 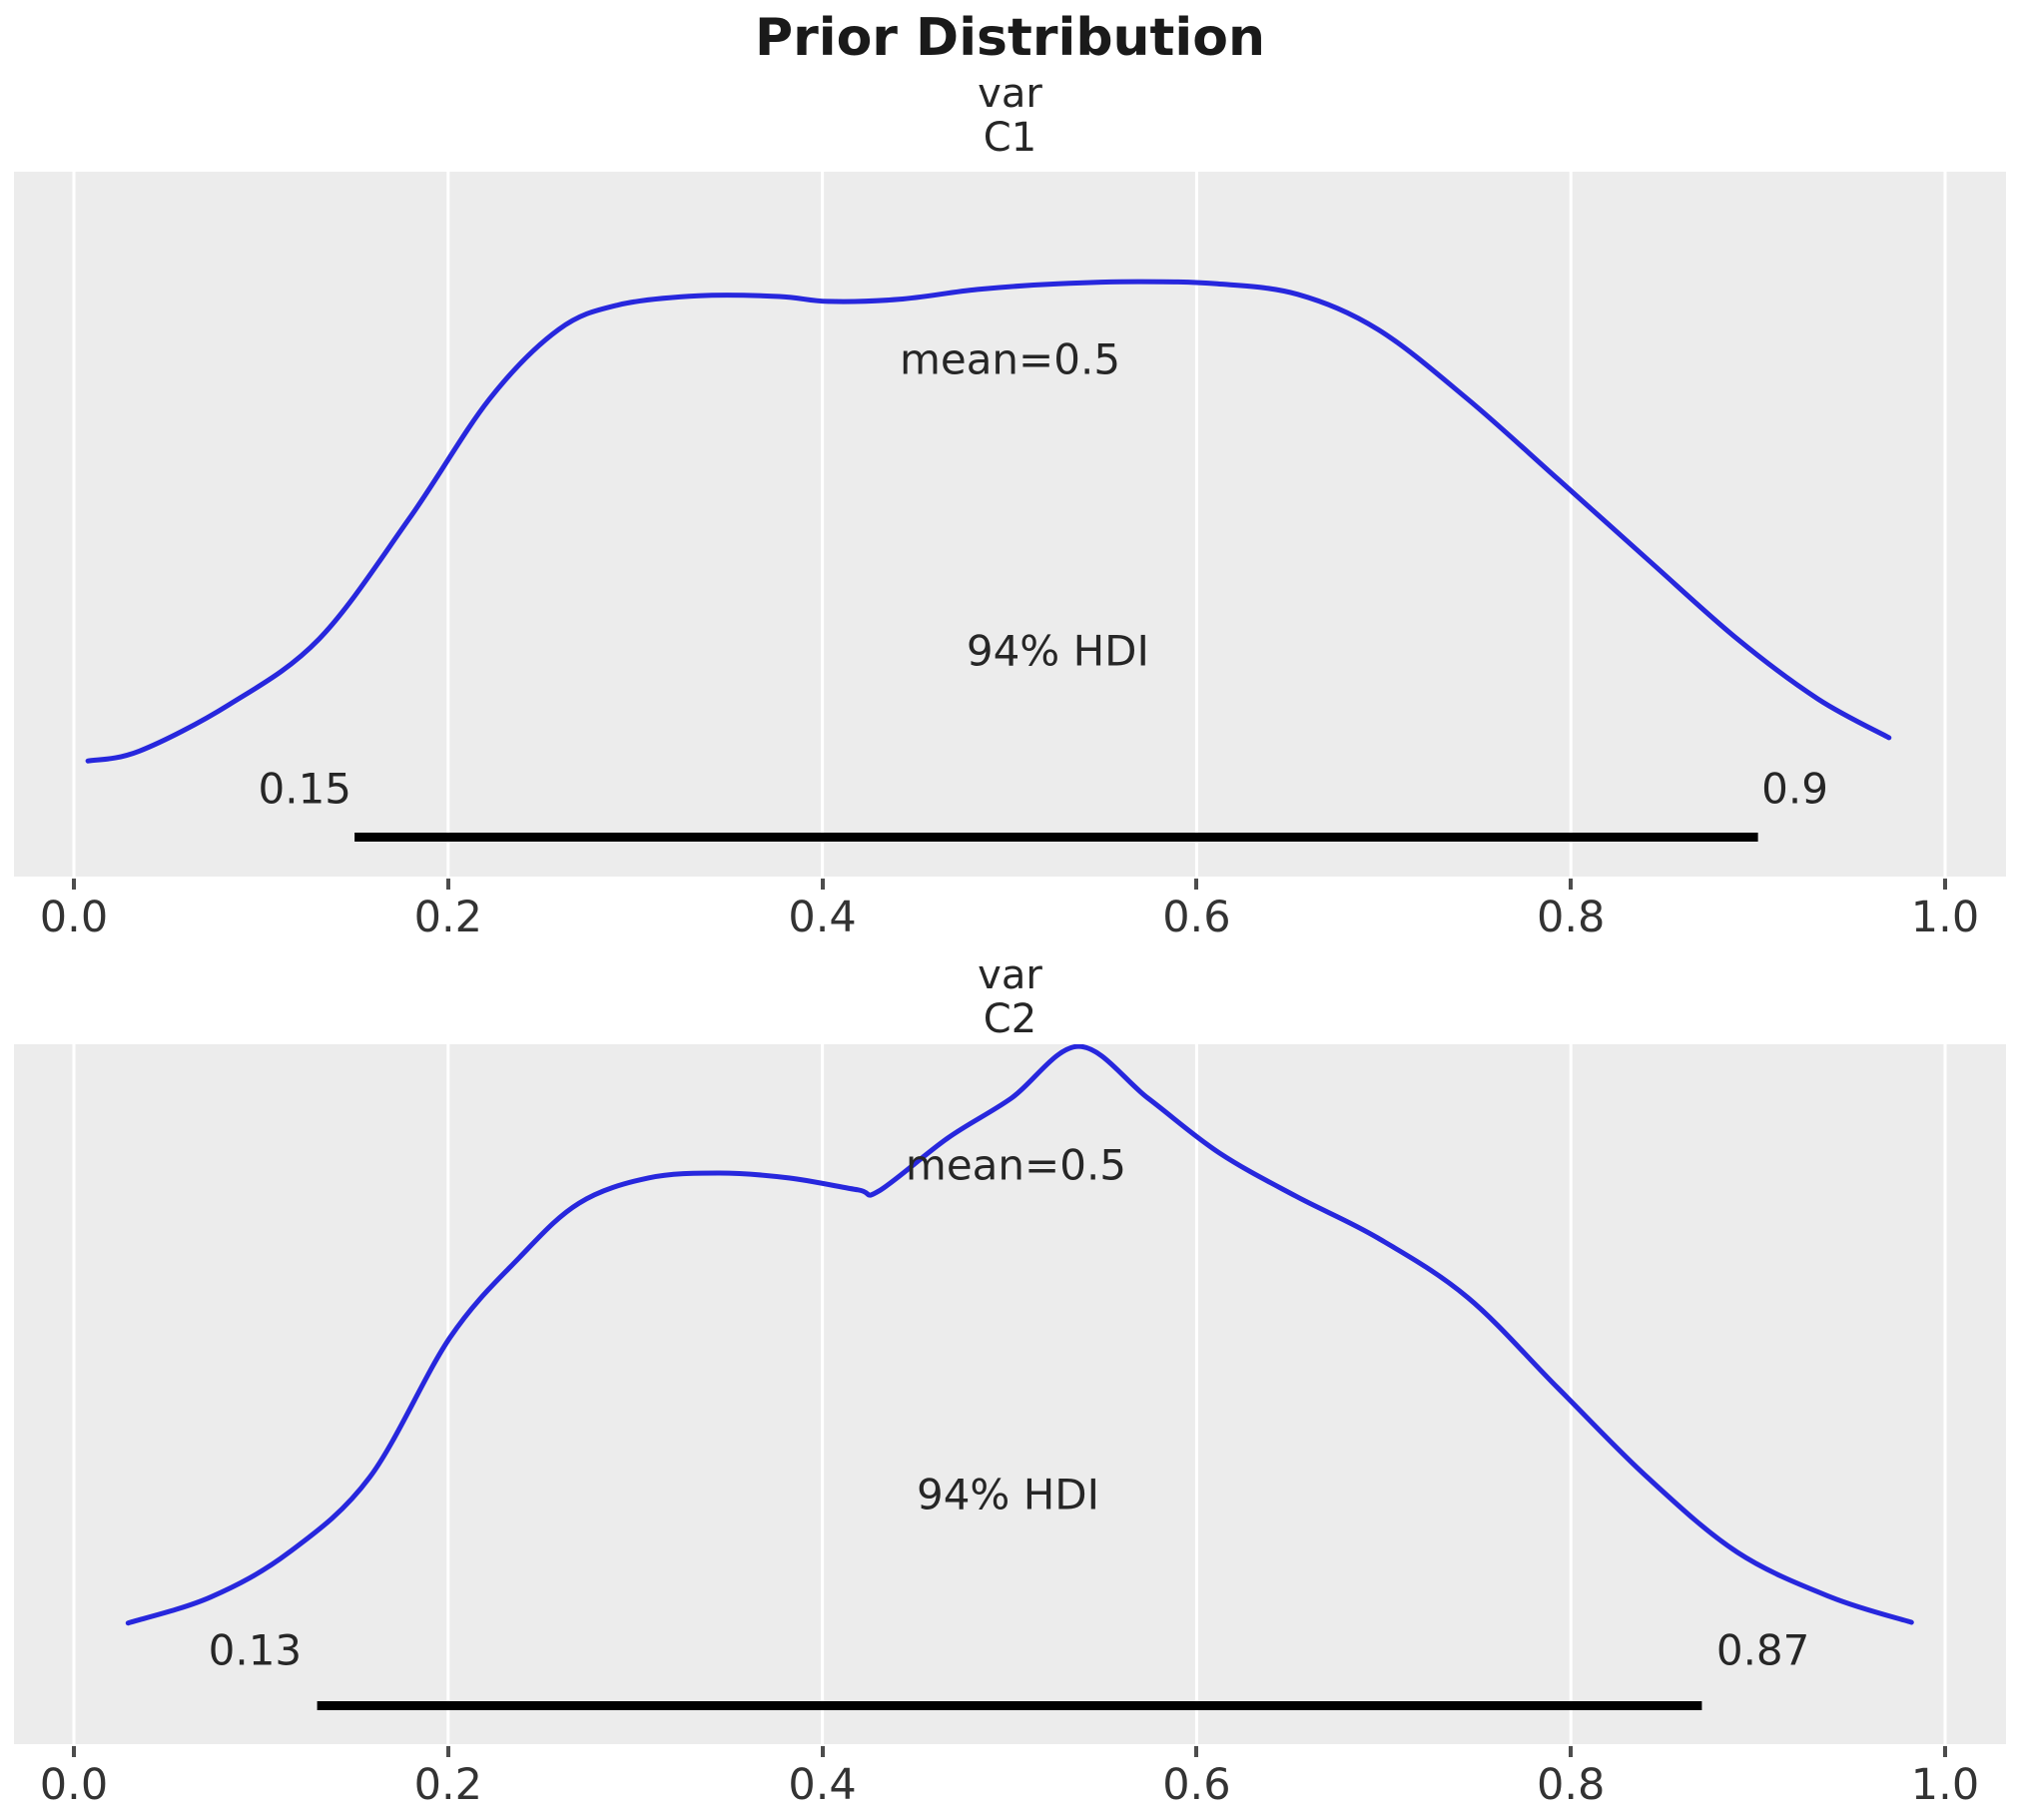 What do you see at coordinates (1762, 1650) in the screenshot?
I see `hdi-upper-value: 0.87` at bounding box center [1762, 1650].